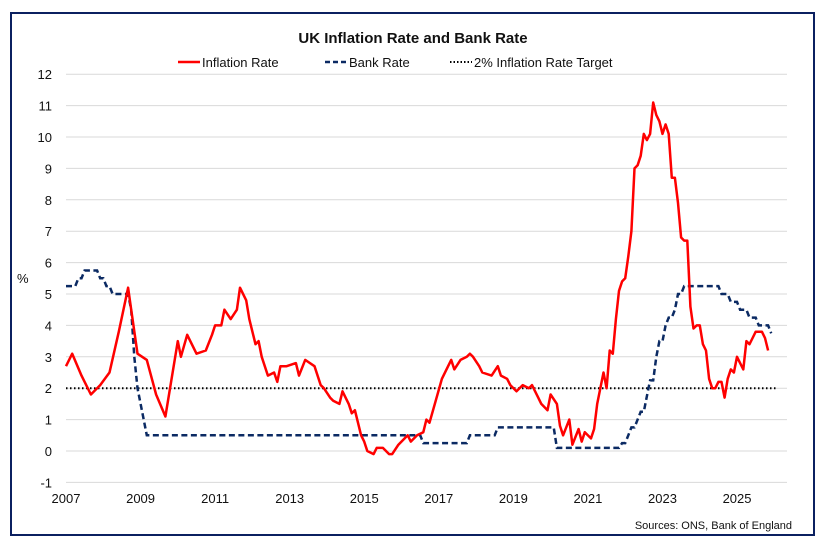  Describe the element at coordinates (140, 498) in the screenshot. I see `x-tick-label: 2009` at that location.